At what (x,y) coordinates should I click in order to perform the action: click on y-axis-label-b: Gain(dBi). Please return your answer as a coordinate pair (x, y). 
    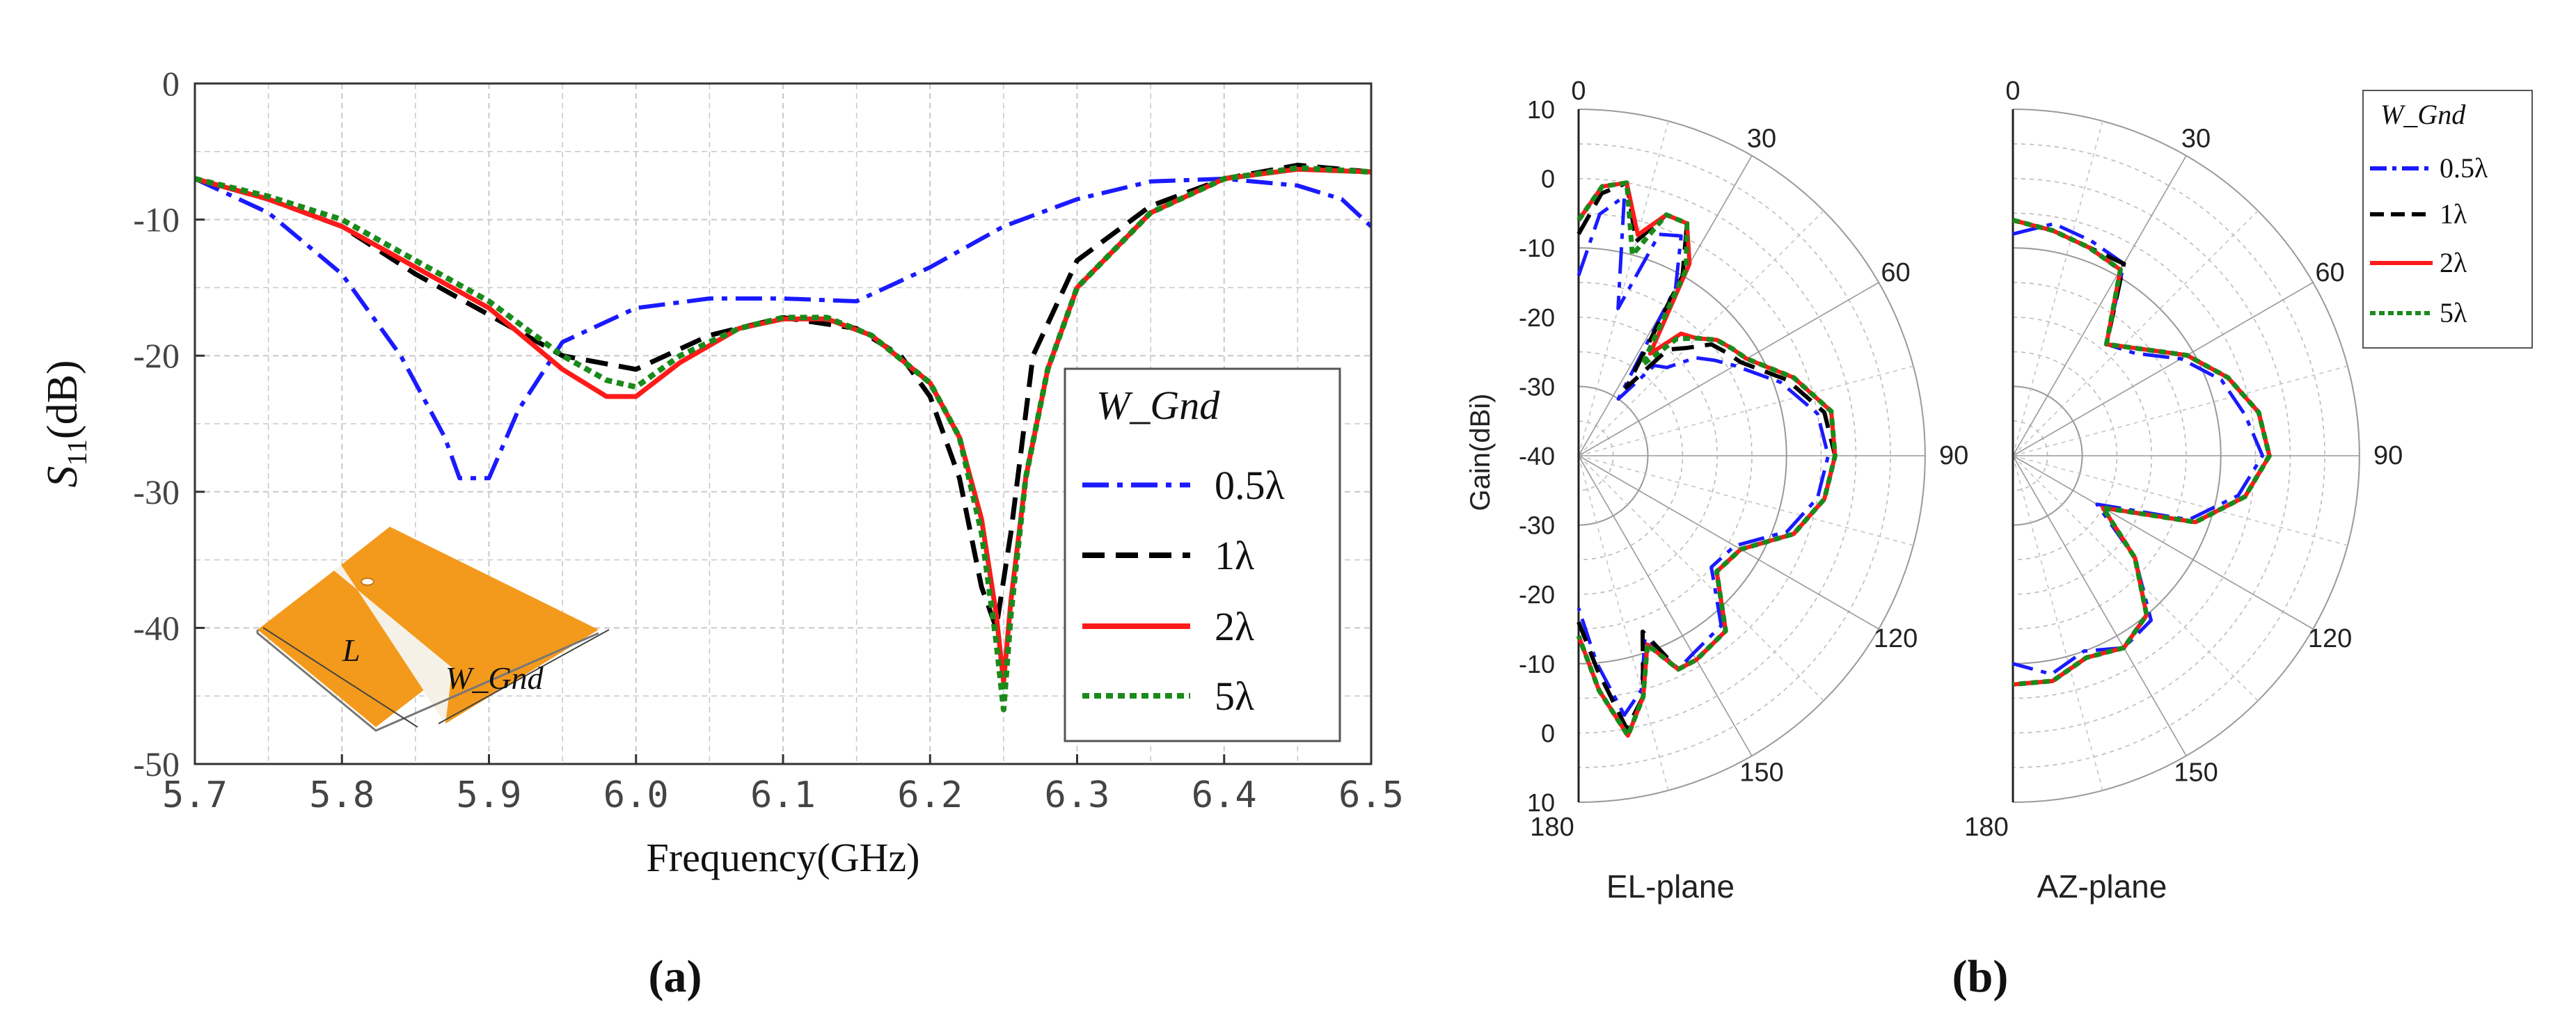
    Looking at the image, I should click on (1480, 452).